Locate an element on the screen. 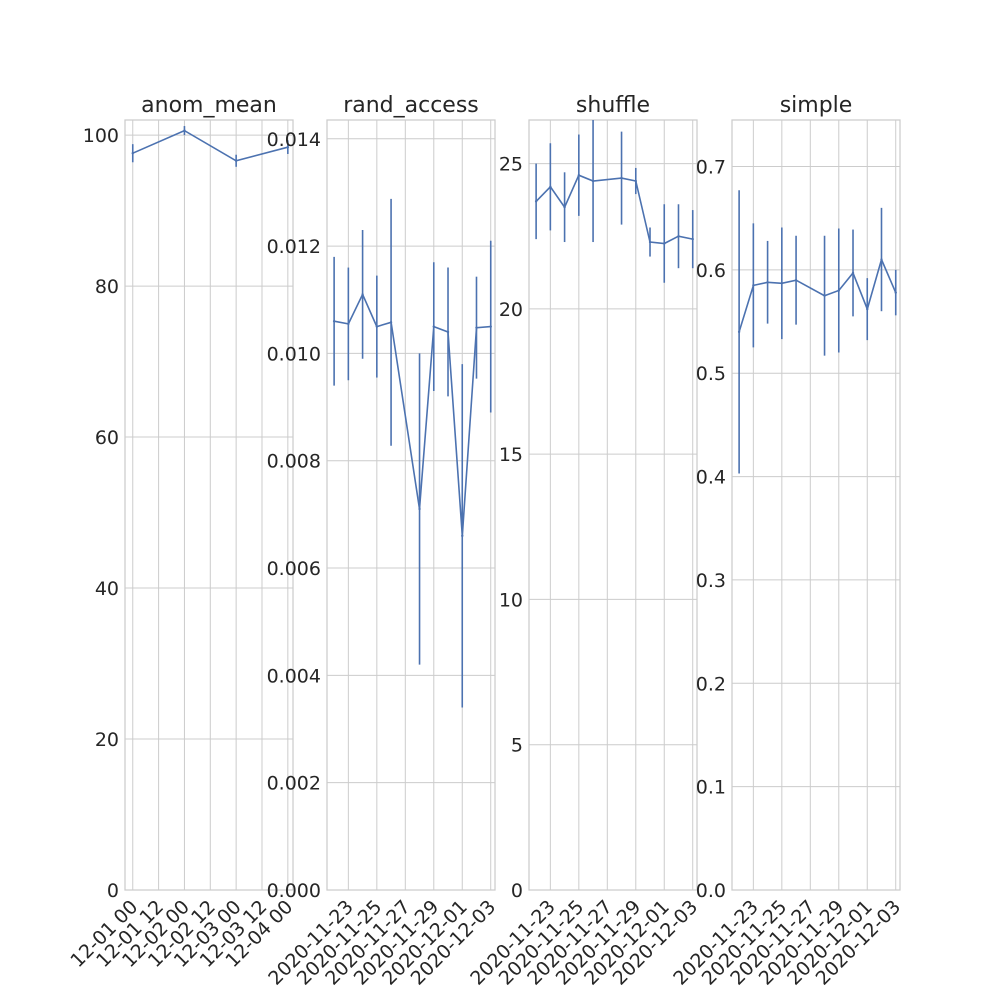 Image resolution: width=1000 pixels, height=1000 pixels. y-tick-label: 0.000 is located at coordinates (294, 891).